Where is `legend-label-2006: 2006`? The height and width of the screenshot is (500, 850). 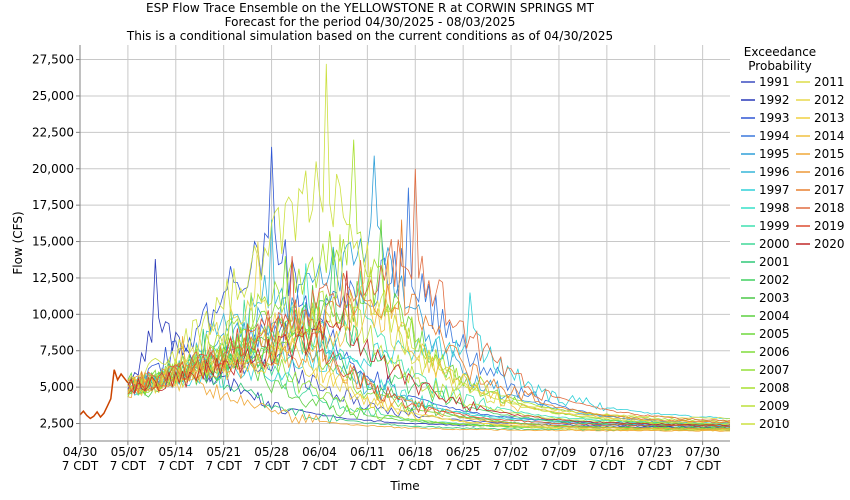 legend-label-2006: 2006 is located at coordinates (774, 352).